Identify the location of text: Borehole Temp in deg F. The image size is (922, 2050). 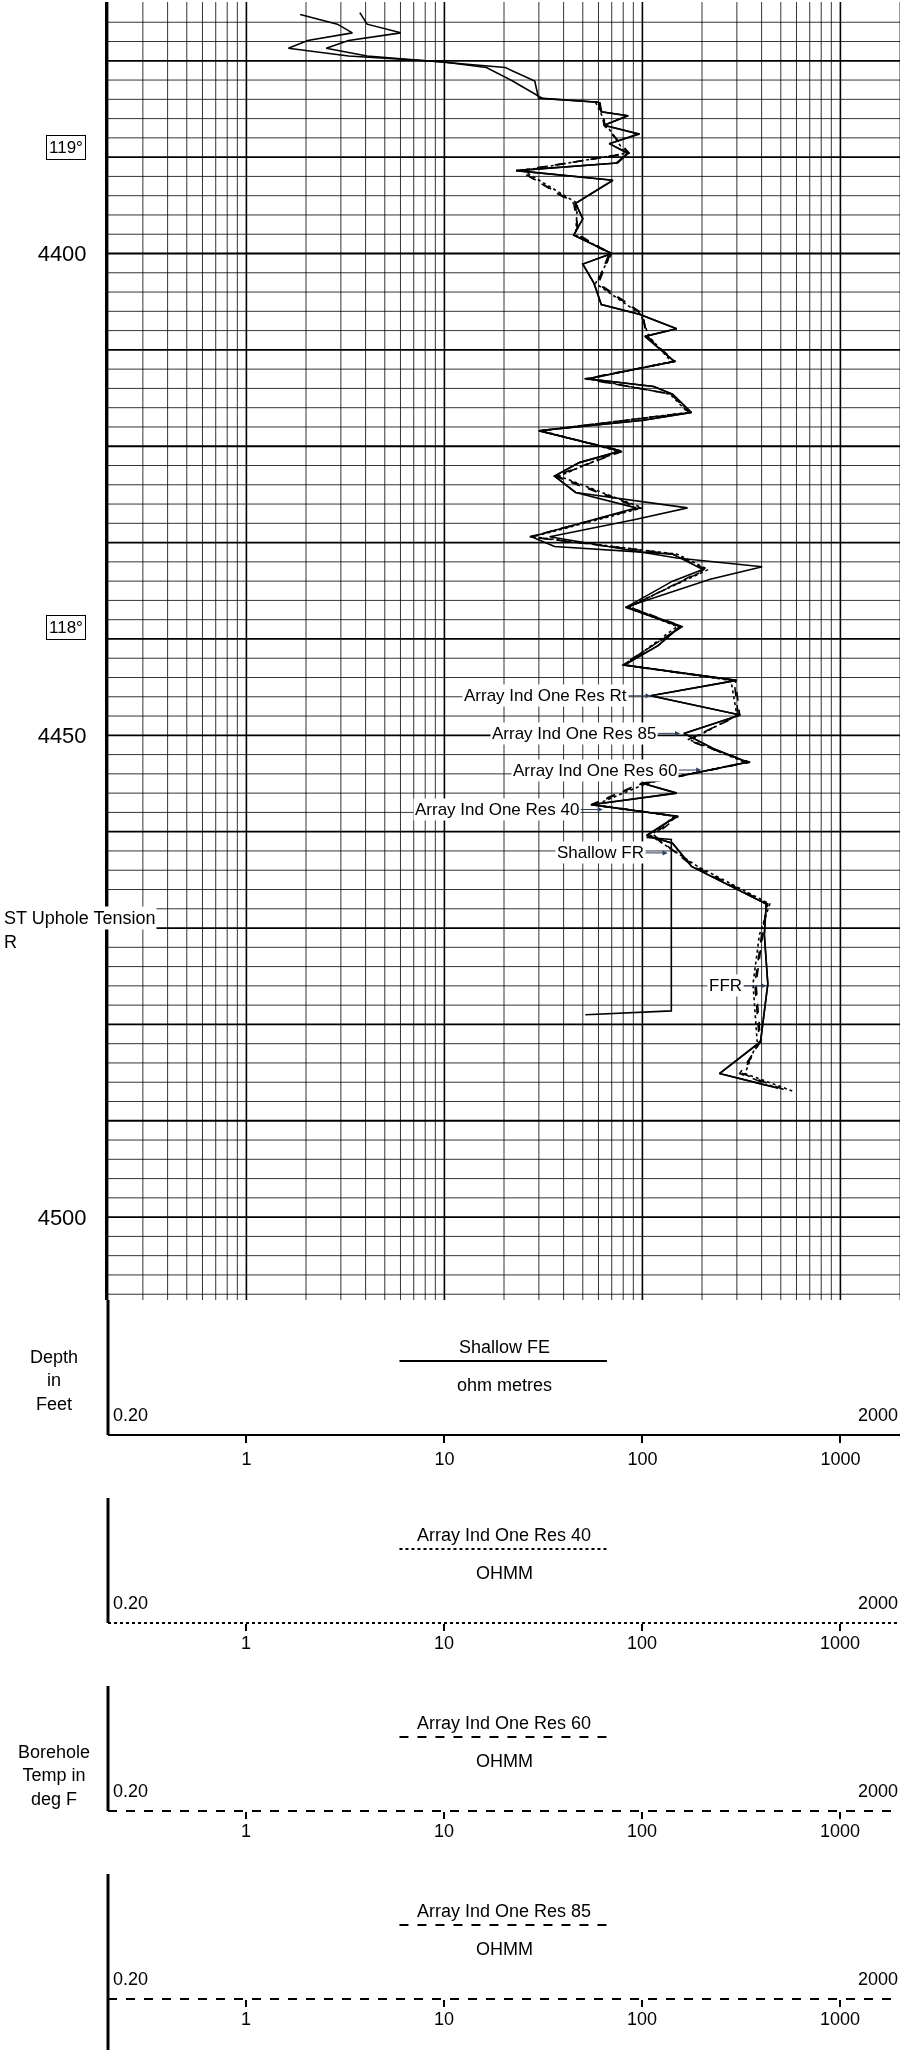
(54, 1775).